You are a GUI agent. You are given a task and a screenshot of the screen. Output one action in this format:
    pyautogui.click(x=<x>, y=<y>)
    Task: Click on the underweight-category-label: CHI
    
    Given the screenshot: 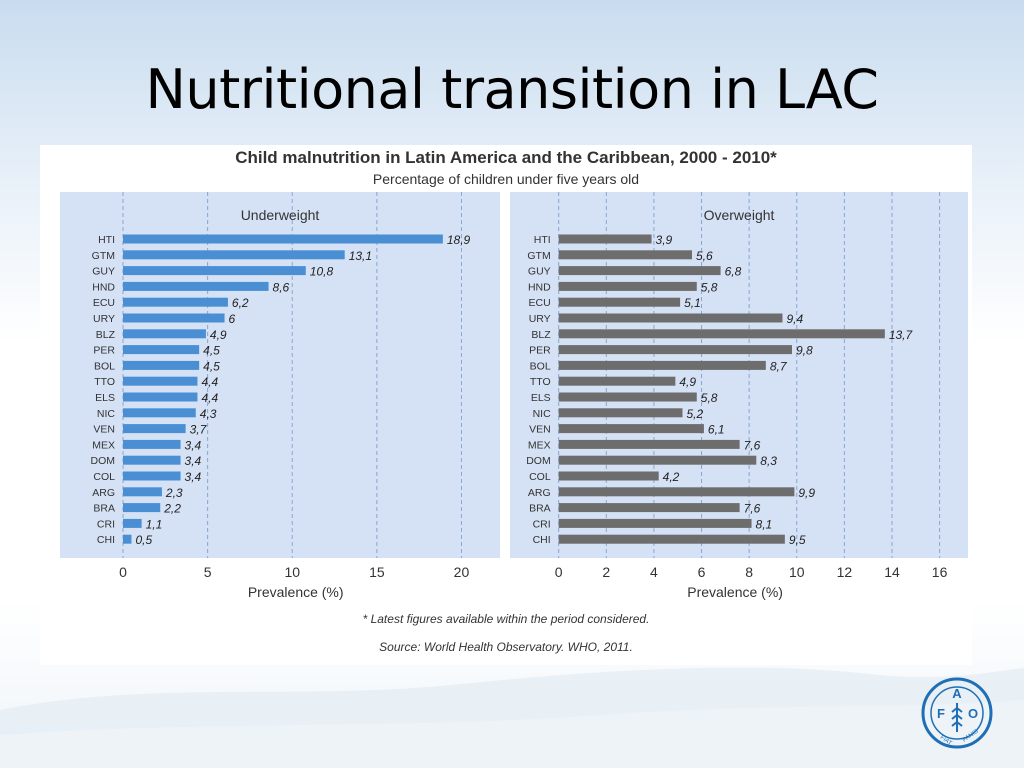 What is the action you would take?
    pyautogui.click(x=106, y=540)
    